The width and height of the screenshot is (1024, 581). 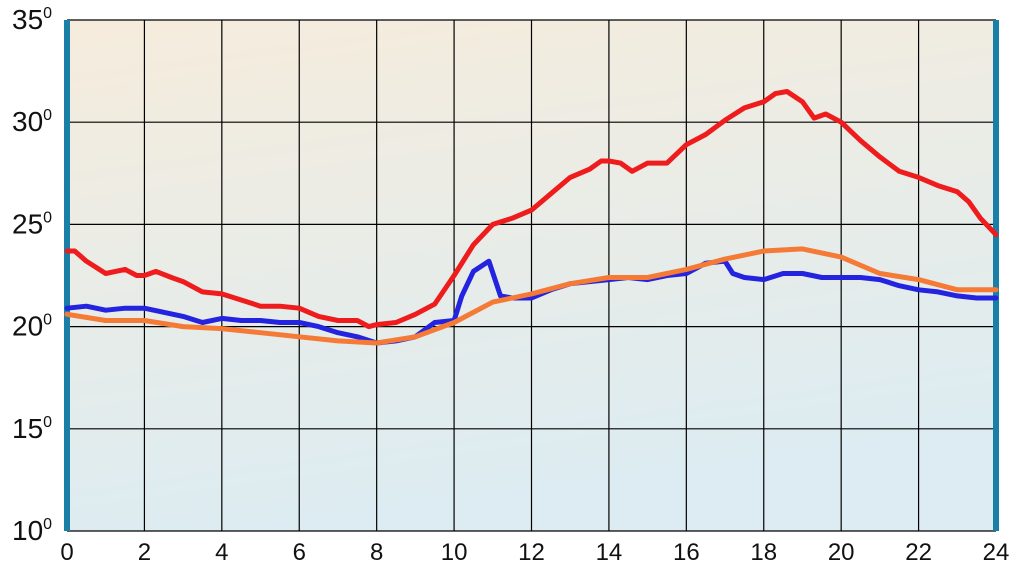 I want to click on x-tick-label: 2, so click(x=144, y=552).